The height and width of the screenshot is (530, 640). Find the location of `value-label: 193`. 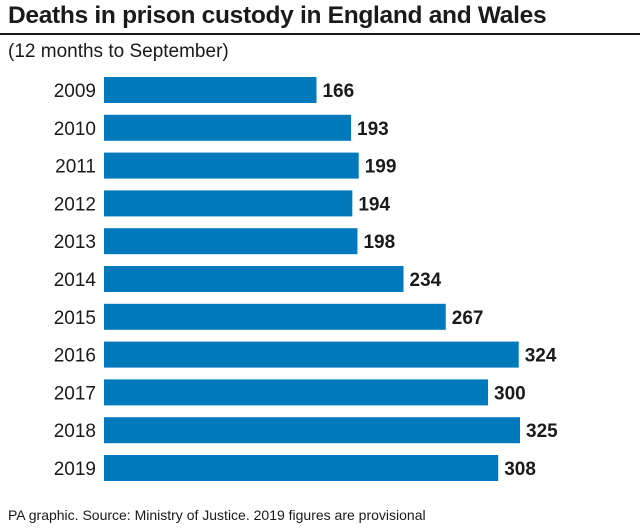

value-label: 193 is located at coordinates (373, 129).